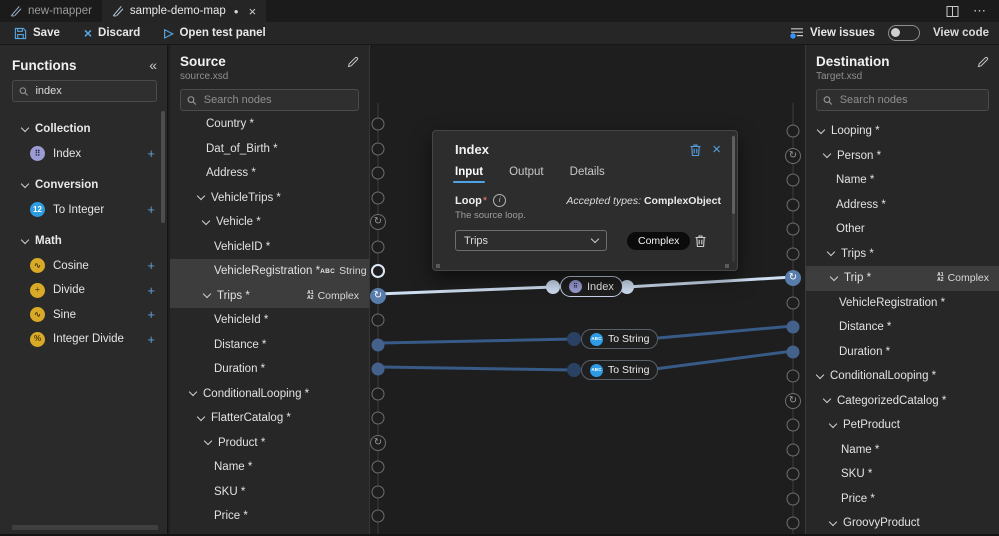 Image resolution: width=999 pixels, height=536 pixels. Describe the element at coordinates (153, 65) in the screenshot. I see `collapse-panel-icon: «` at that location.